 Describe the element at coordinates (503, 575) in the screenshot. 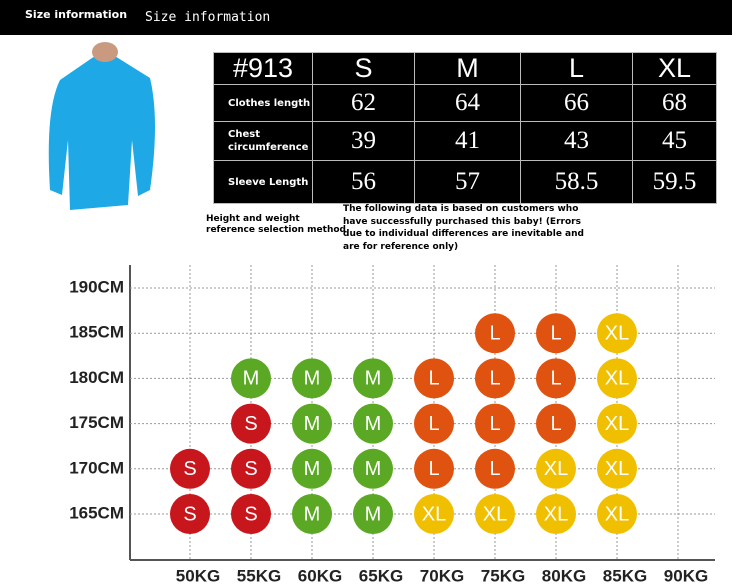

I see `x-label: 75KG` at that location.